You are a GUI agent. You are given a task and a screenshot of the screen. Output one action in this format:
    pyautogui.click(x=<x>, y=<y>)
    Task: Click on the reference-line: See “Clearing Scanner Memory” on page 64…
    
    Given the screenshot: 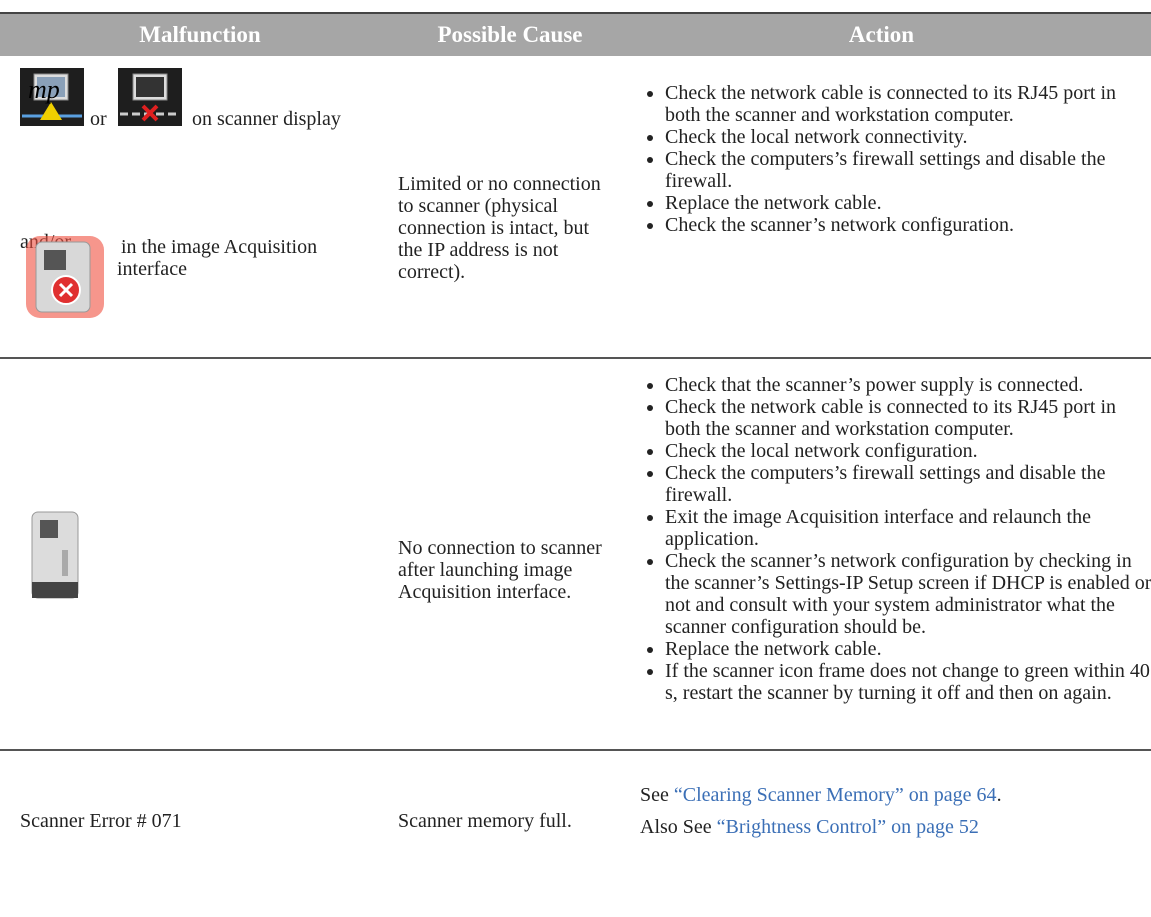 What is the action you would take?
    pyautogui.click(x=821, y=795)
    